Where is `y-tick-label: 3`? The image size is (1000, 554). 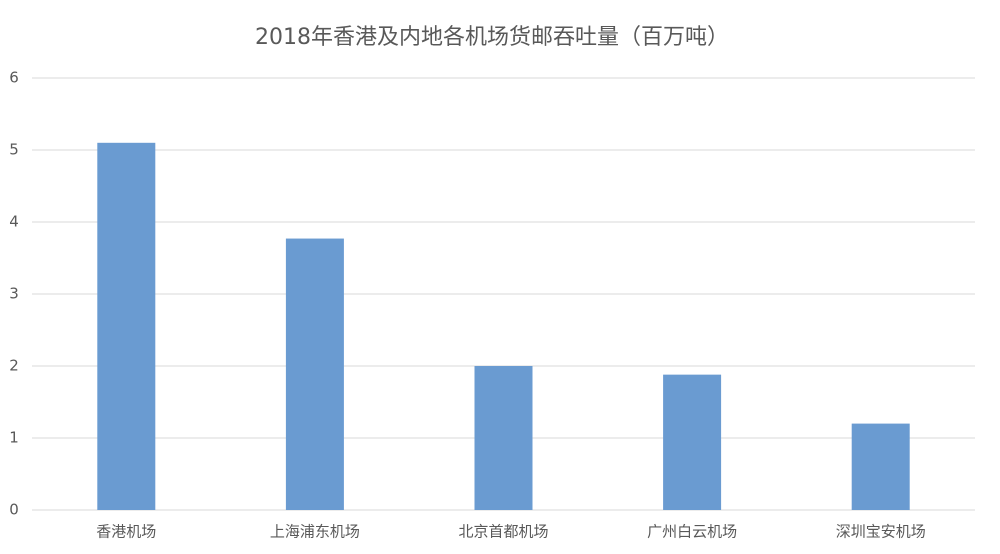 y-tick-label: 3 is located at coordinates (14, 294).